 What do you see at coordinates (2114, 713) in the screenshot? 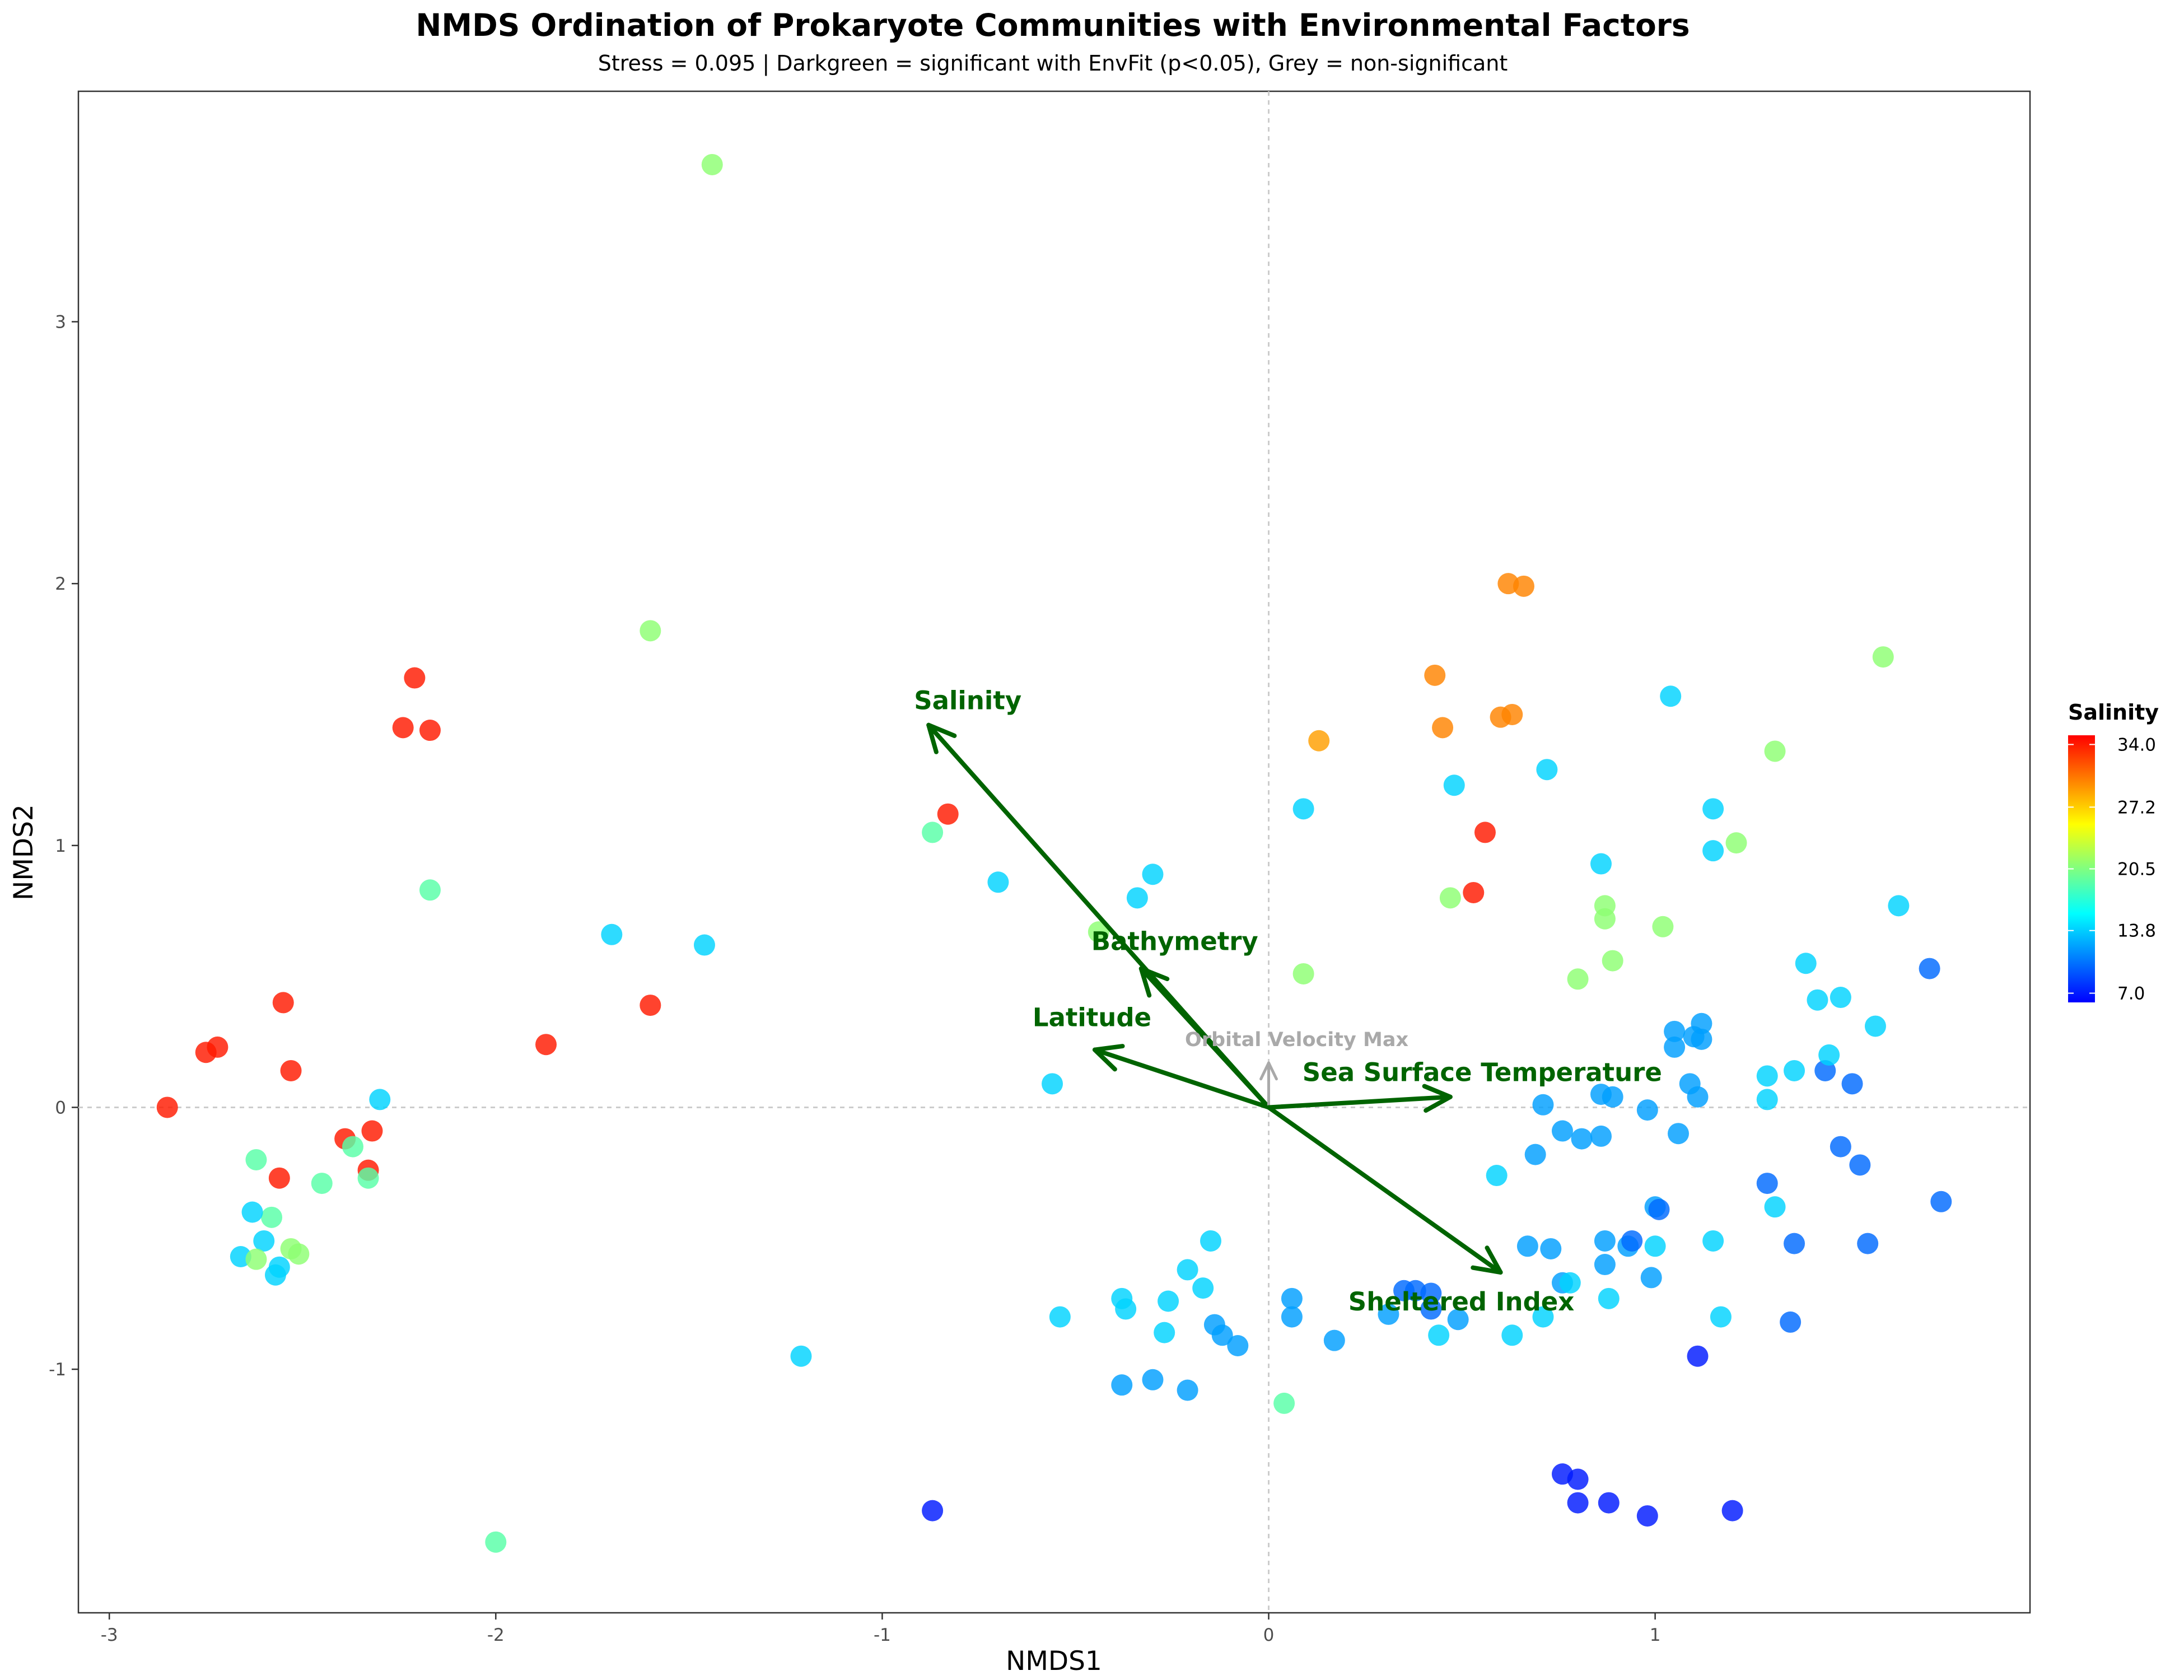
I see `colorbar-title: Salinity` at bounding box center [2114, 713].